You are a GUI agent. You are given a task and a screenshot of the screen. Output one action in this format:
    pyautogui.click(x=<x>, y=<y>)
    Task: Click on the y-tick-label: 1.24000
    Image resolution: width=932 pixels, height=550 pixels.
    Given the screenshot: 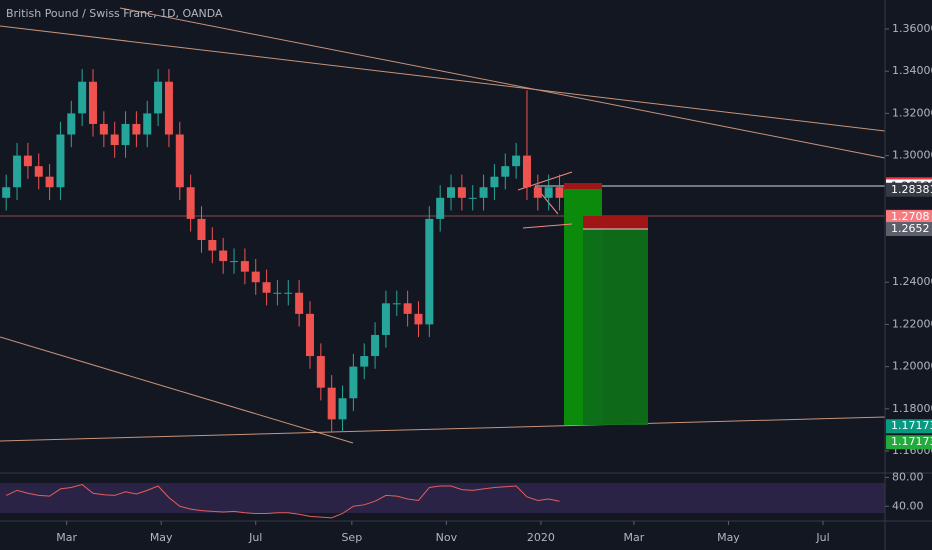 What is the action you would take?
    pyautogui.click(x=912, y=281)
    